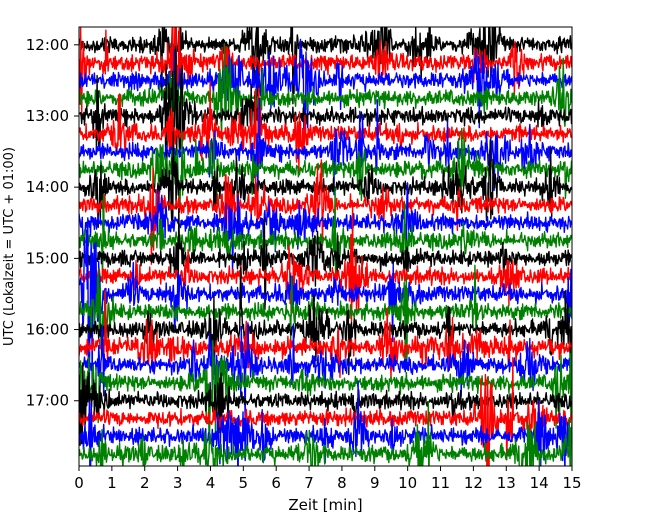  What do you see at coordinates (52, 223) in the screenshot?
I see `y-axis: 12:00 13:00 14:00 15:00 16:00 17:00` at bounding box center [52, 223].